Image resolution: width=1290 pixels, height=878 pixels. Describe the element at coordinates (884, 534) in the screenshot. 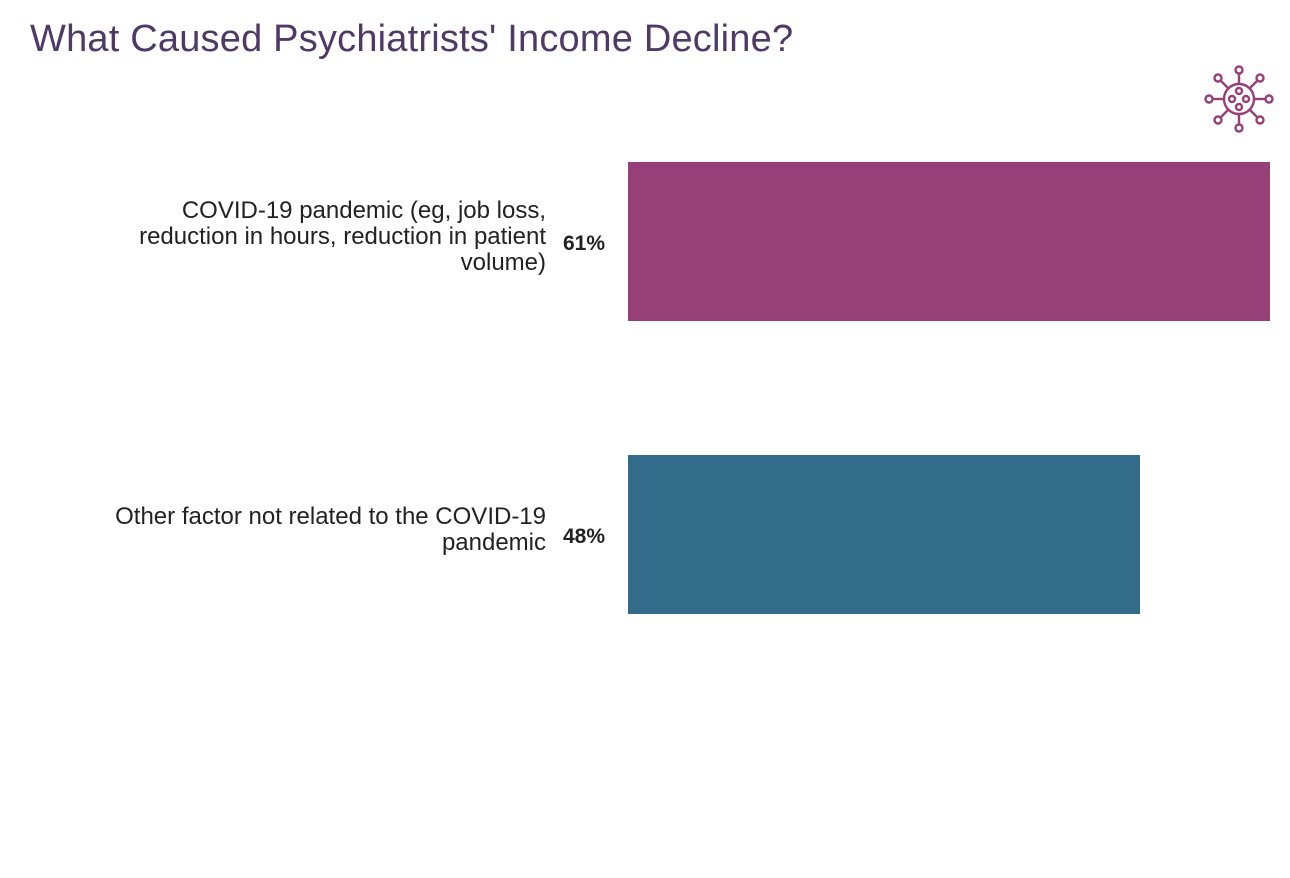

I see `bar-other` at that location.